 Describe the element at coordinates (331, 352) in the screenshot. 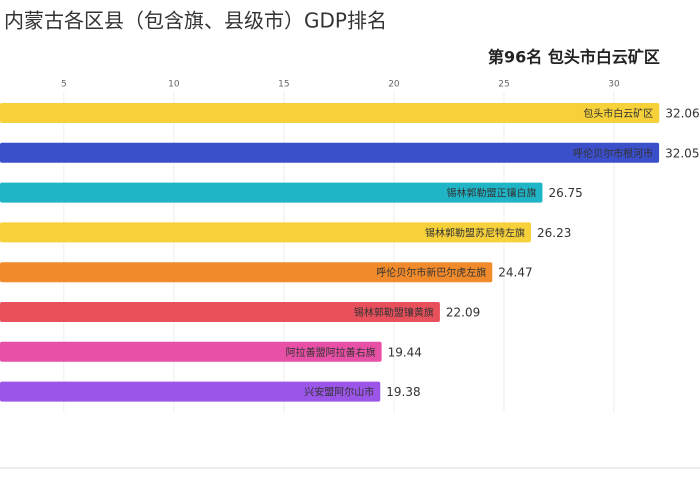

I see `bar-label: 阿拉善盟阿拉善右旗` at that location.